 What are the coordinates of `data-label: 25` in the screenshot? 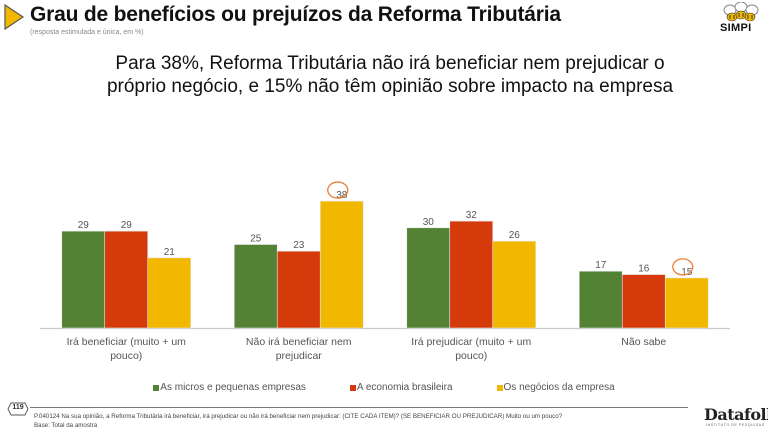 It's located at (256, 239).